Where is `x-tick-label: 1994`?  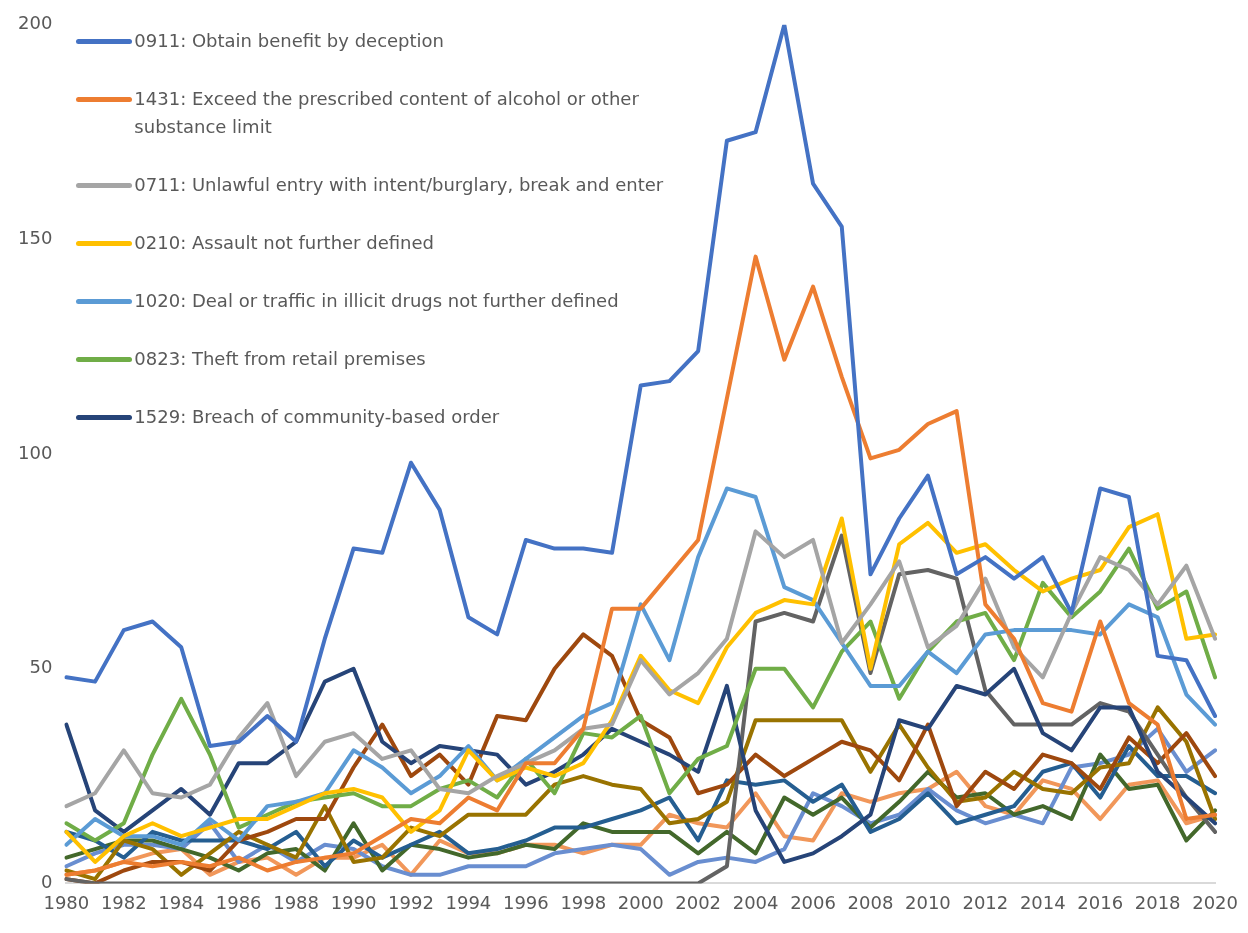 x-tick-label: 1994 is located at coordinates (468, 902).